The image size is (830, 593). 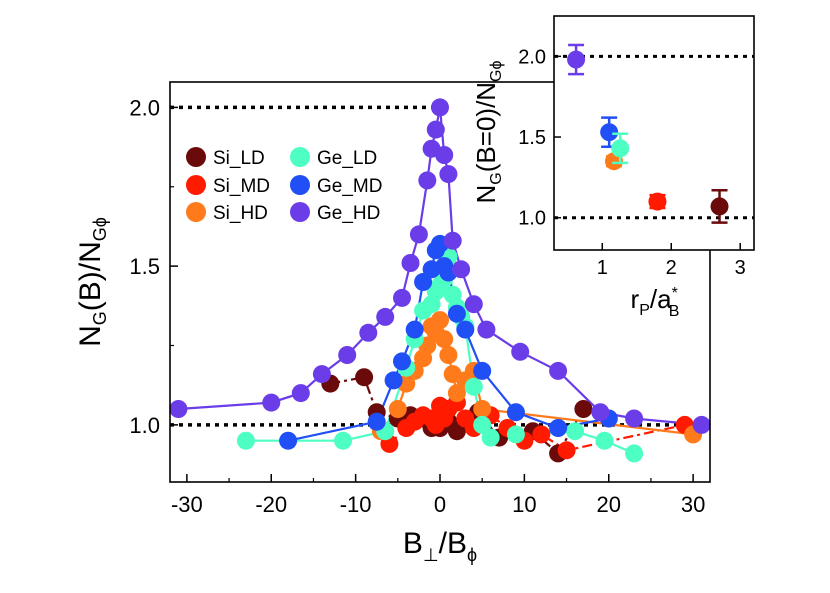 What do you see at coordinates (144, 266) in the screenshot?
I see `main-y-tick-label: 1.5` at bounding box center [144, 266].